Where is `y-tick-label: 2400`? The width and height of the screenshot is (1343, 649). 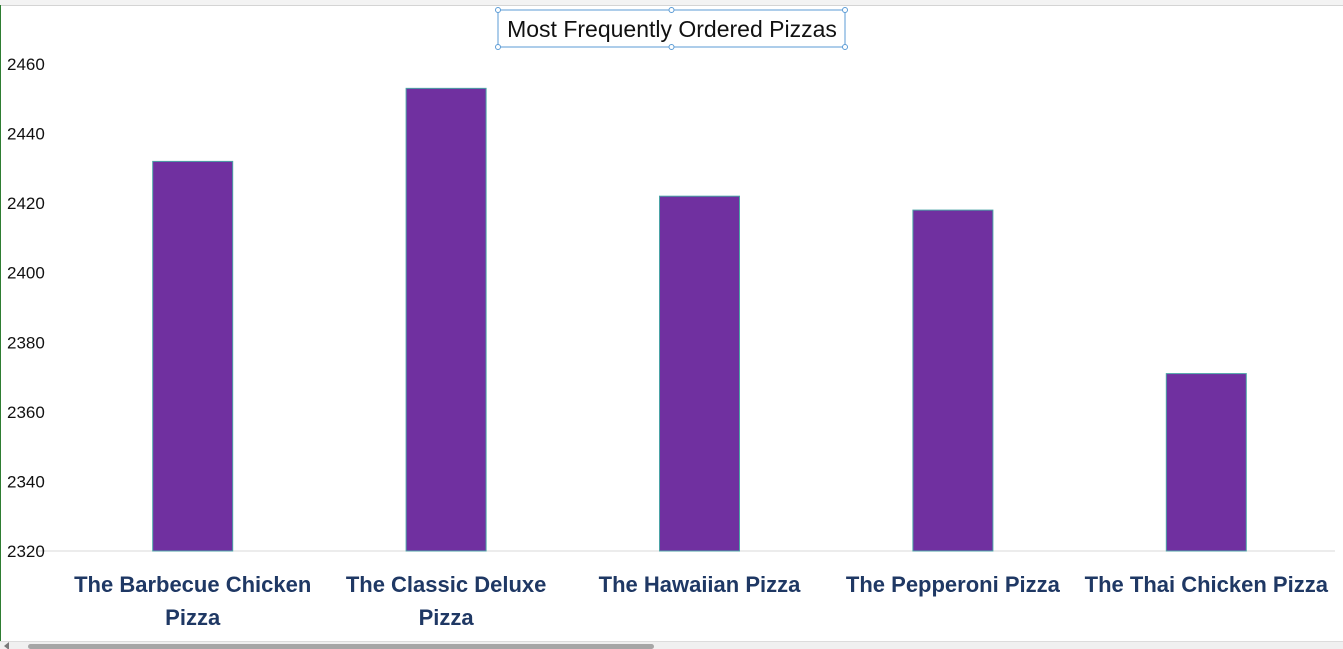 y-tick-label: 2400 is located at coordinates (26, 273).